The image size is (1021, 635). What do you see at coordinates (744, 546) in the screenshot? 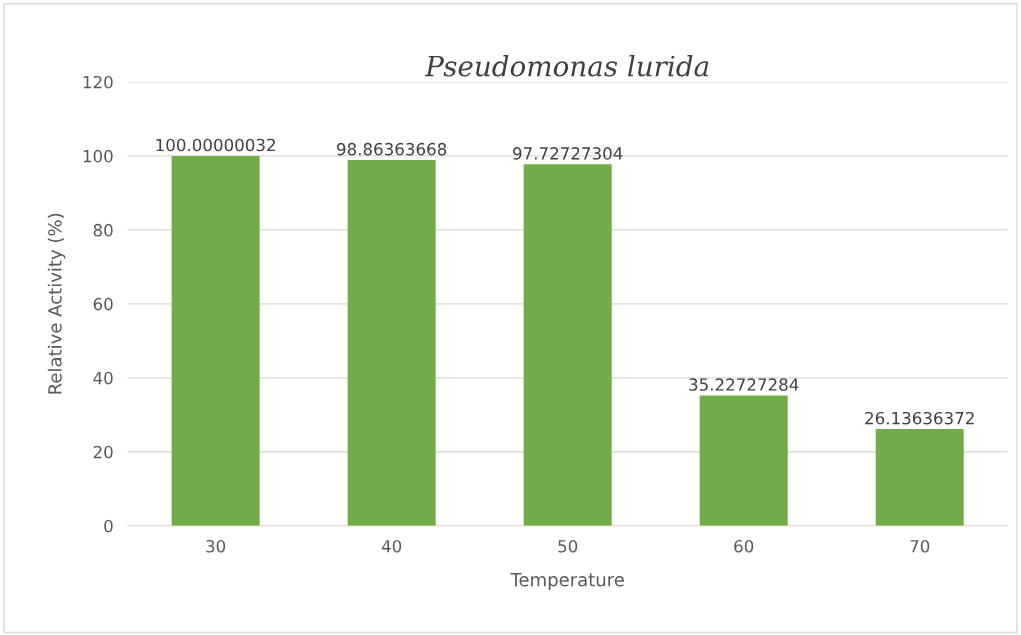
I see `x-tick-label: 60` at bounding box center [744, 546].